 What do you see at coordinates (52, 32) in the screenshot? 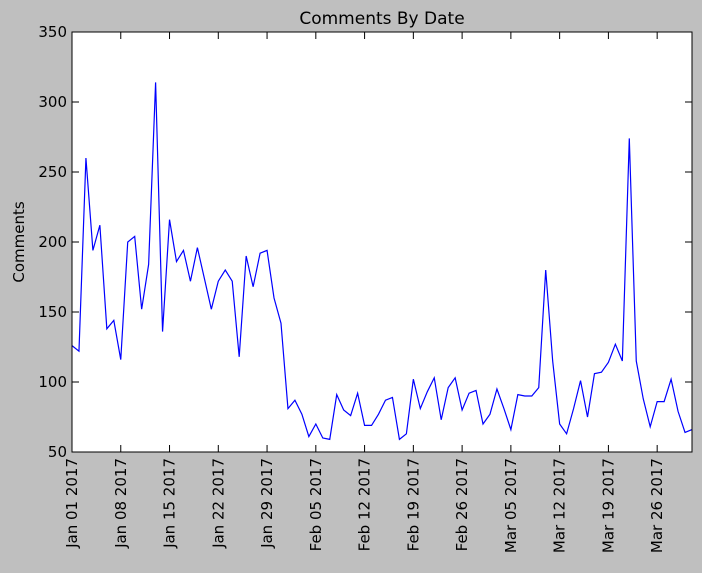
I see `y-tick-label: 350` at bounding box center [52, 32].